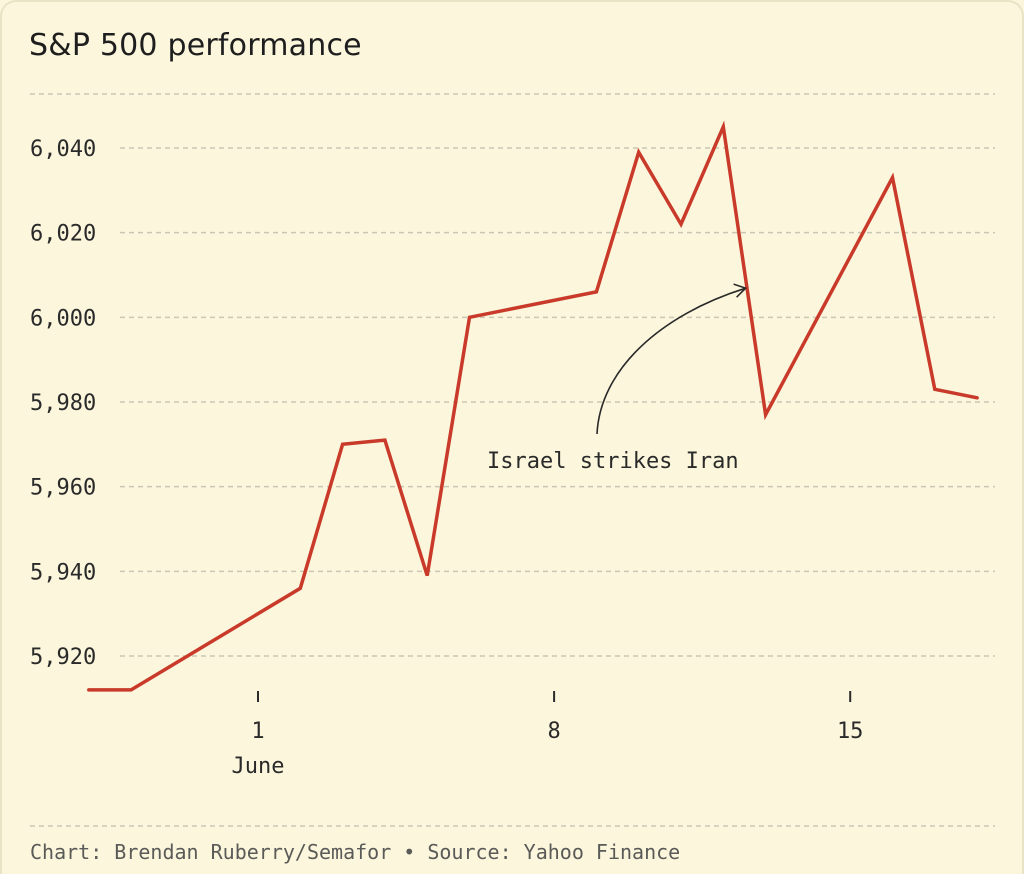 The width and height of the screenshot is (1024, 874). Describe the element at coordinates (257, 731) in the screenshot. I see `x-tick-label: 1` at that location.